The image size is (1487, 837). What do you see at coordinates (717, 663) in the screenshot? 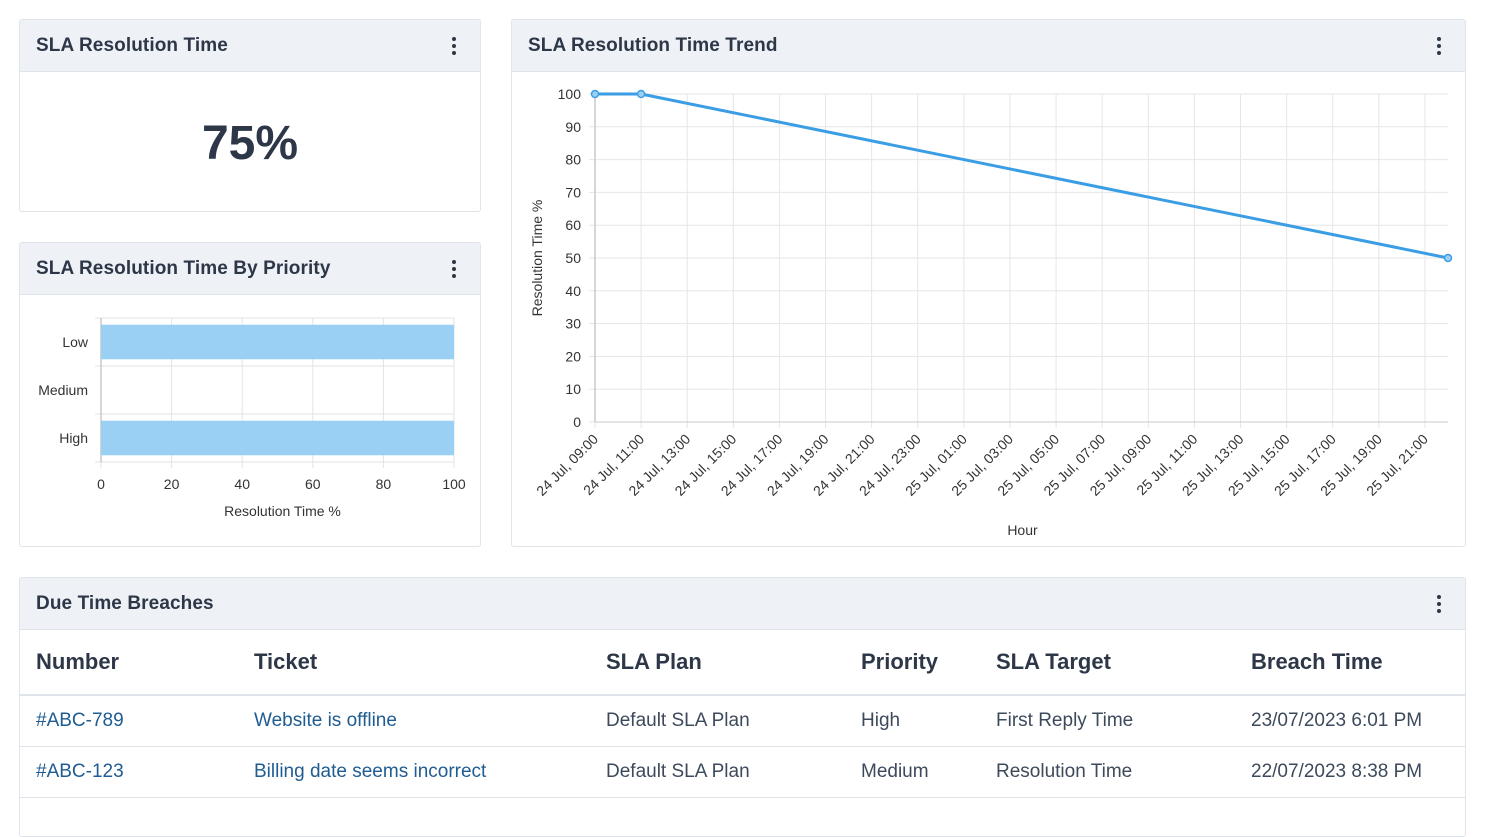
I see `column-header-sla-plan: SLA Plan` at bounding box center [717, 663].